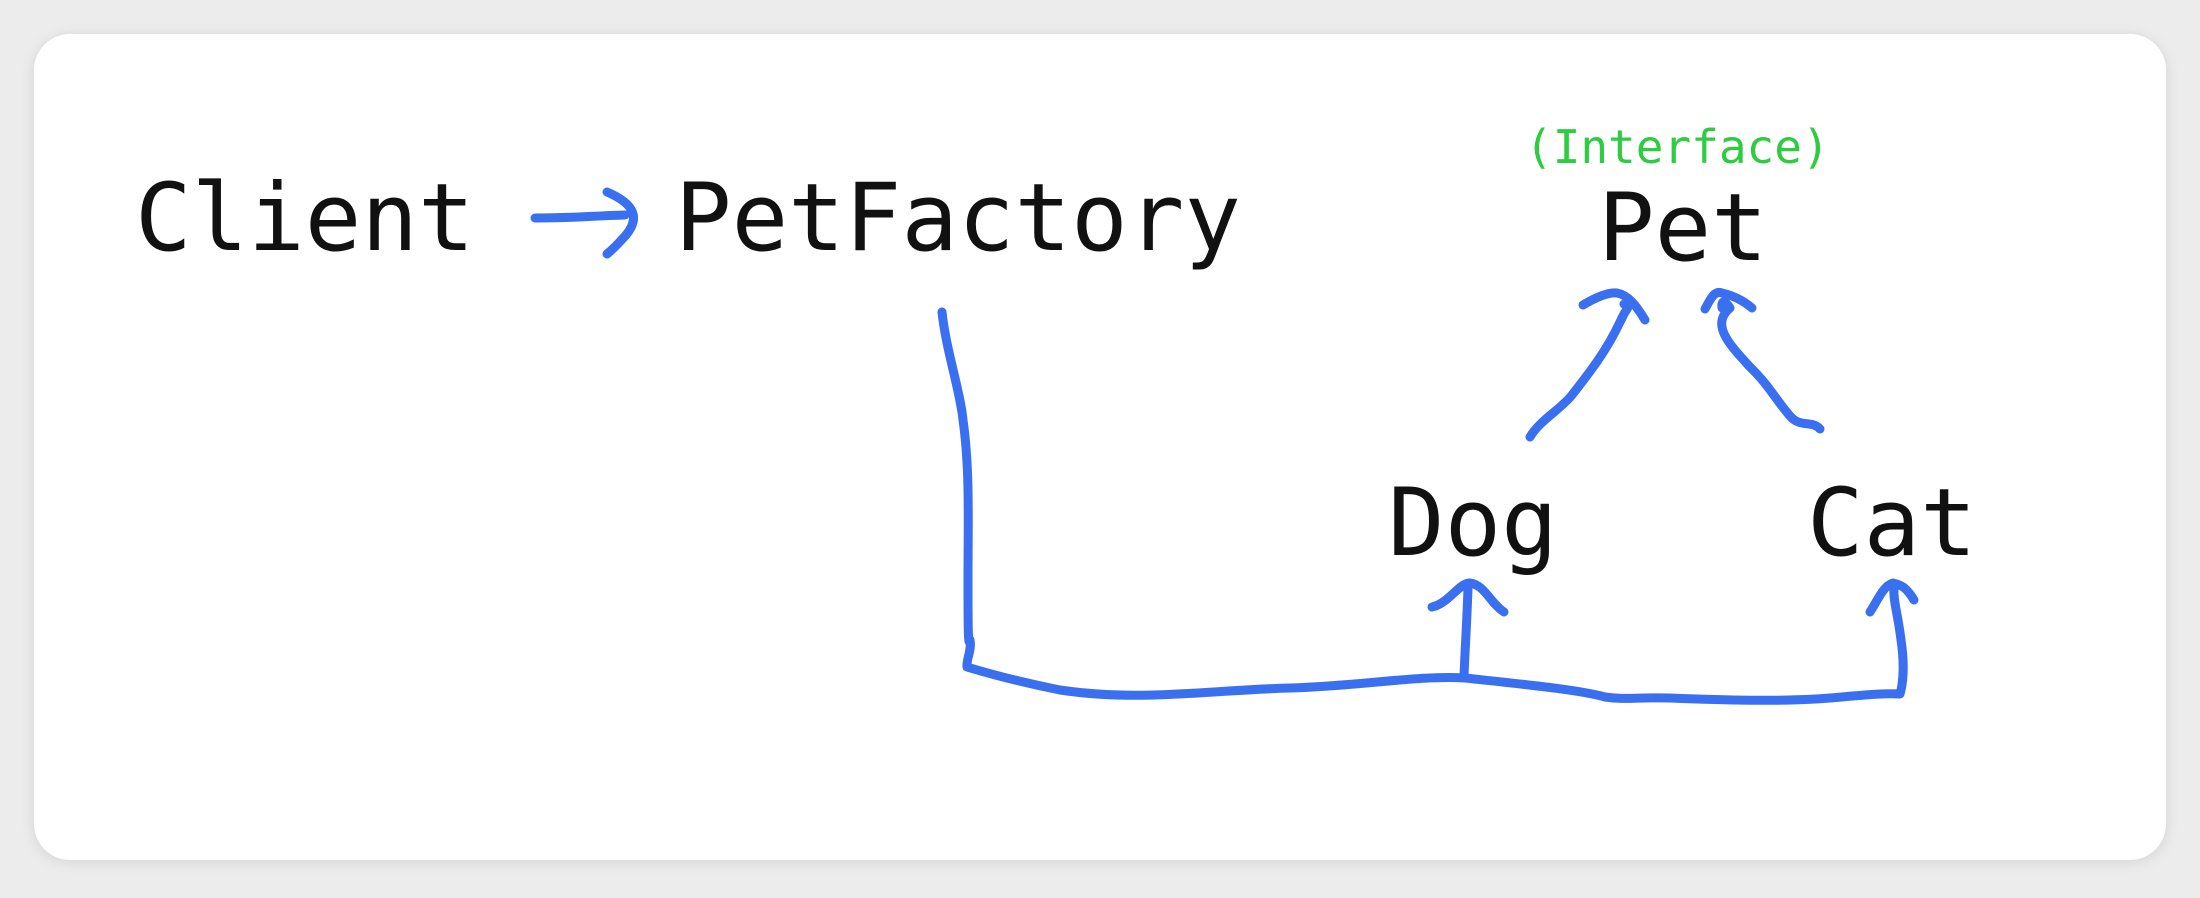 The image size is (2200, 898). Describe the element at coordinates (1771, 365) in the screenshot. I see `arrow-cat-to-pet` at that location.